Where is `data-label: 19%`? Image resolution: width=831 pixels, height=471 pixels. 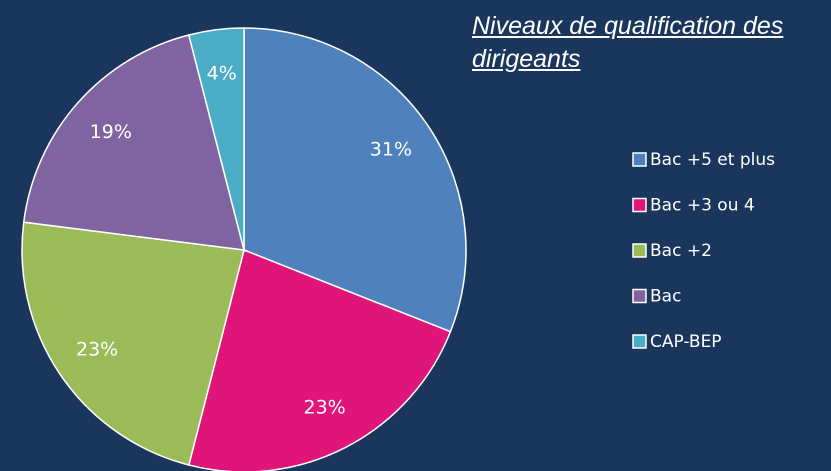
data-label: 19% is located at coordinates (111, 132).